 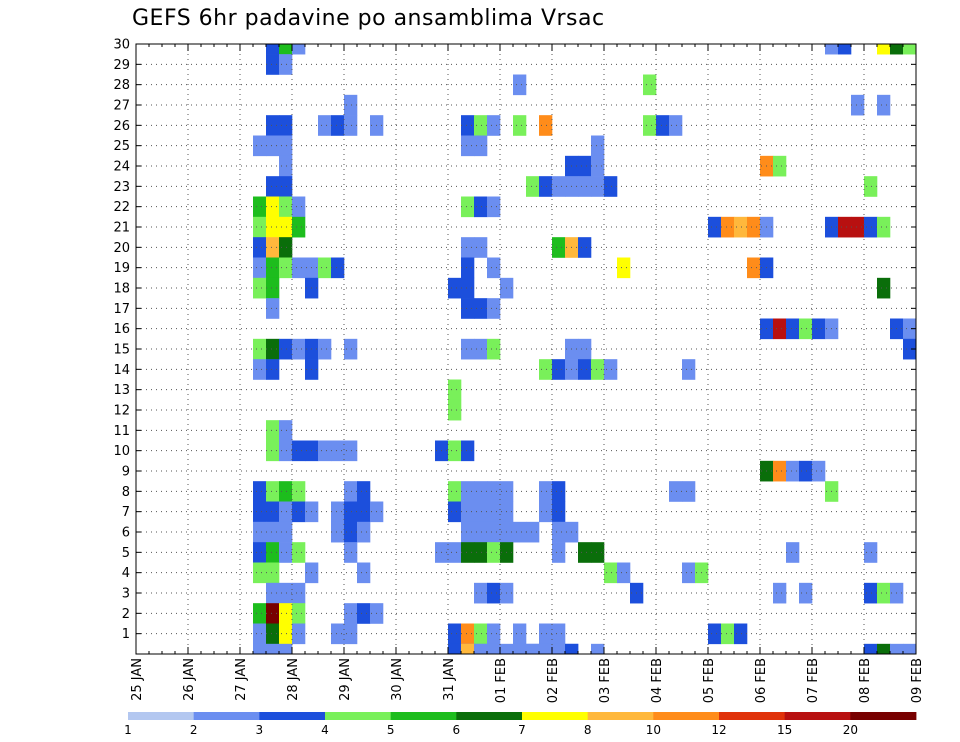 I want to click on y-tick-label: 20, so click(x=121, y=248).